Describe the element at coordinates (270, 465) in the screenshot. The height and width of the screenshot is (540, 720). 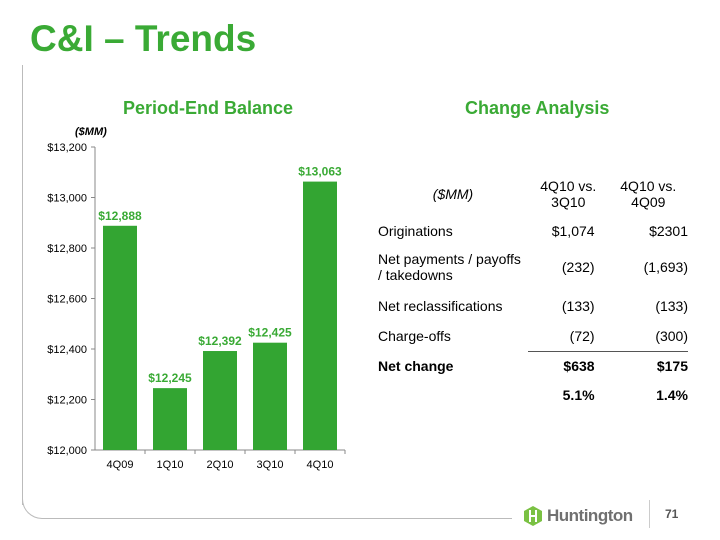
I see `x-tick-label: 3Q10` at that location.